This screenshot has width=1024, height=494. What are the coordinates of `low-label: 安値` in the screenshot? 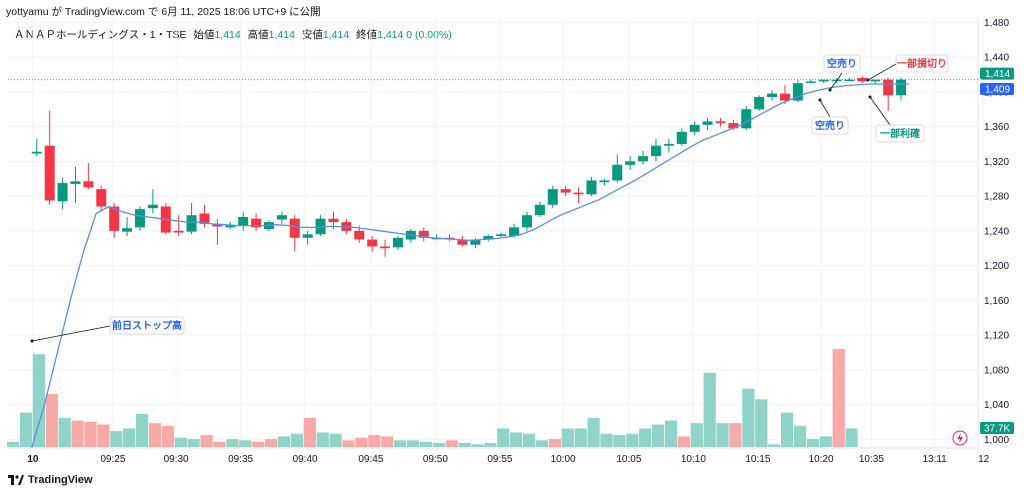 It's located at (312, 35).